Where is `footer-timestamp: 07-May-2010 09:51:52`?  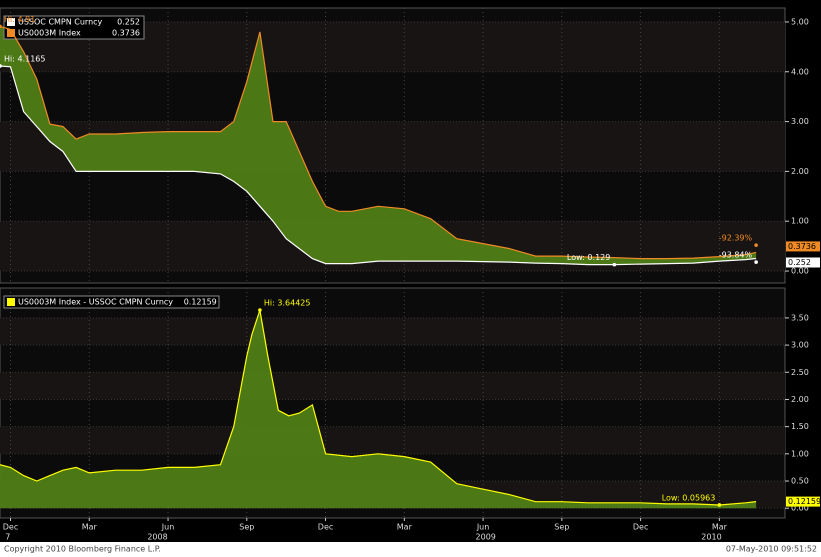
footer-timestamp: 07-May-2010 09:51:52 is located at coordinates (771, 549).